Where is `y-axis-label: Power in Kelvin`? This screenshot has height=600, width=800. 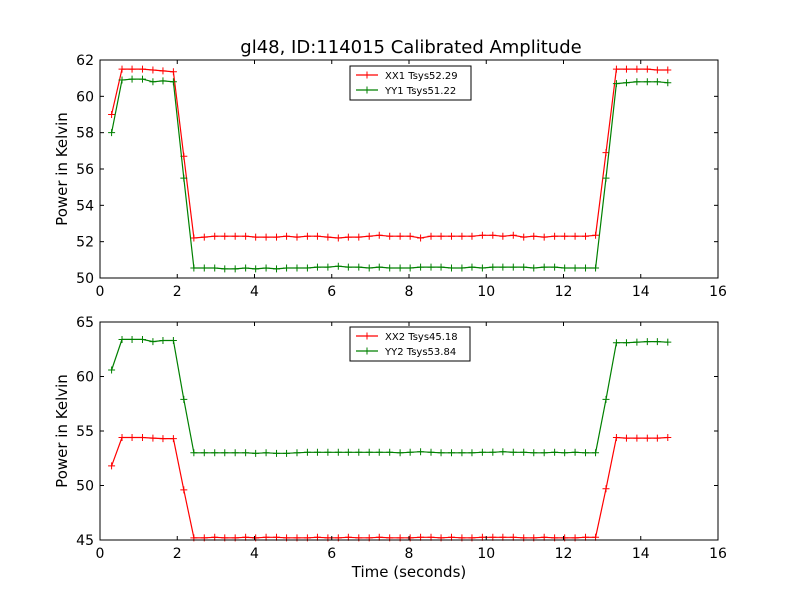 y-axis-label: Power in Kelvin is located at coordinates (62, 431).